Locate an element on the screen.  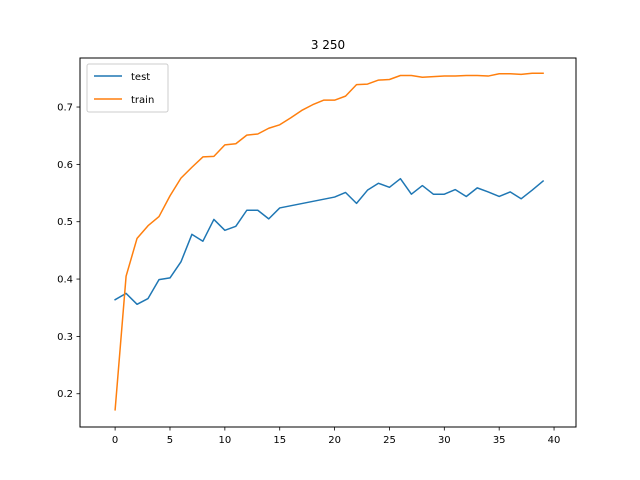
y-tick-label: 0.2 is located at coordinates (65, 394).